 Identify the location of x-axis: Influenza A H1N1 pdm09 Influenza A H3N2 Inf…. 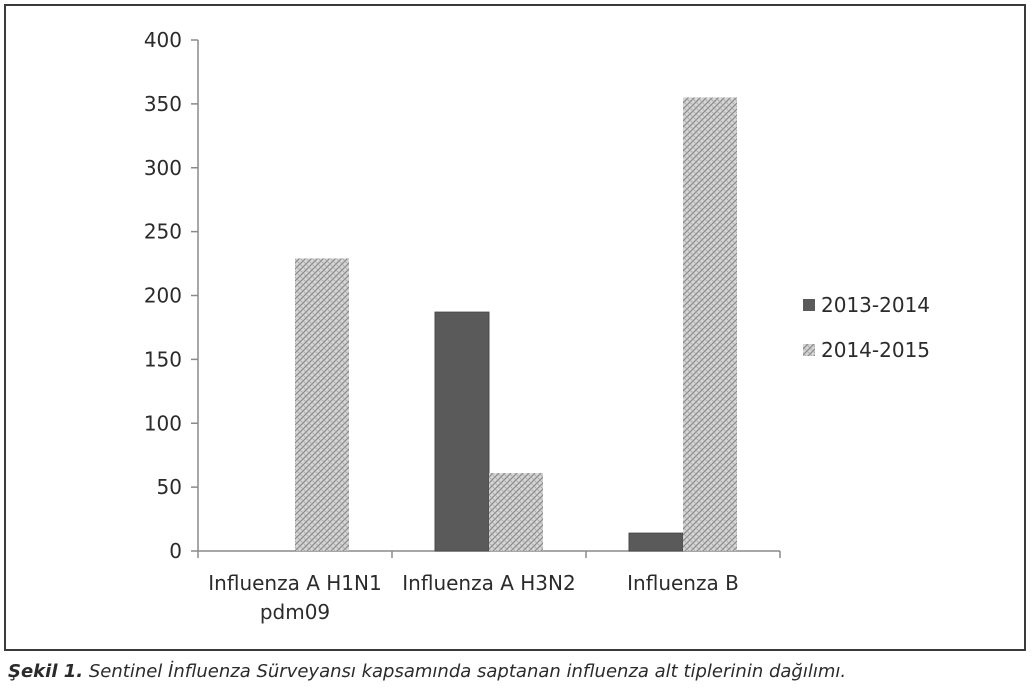
(489, 587).